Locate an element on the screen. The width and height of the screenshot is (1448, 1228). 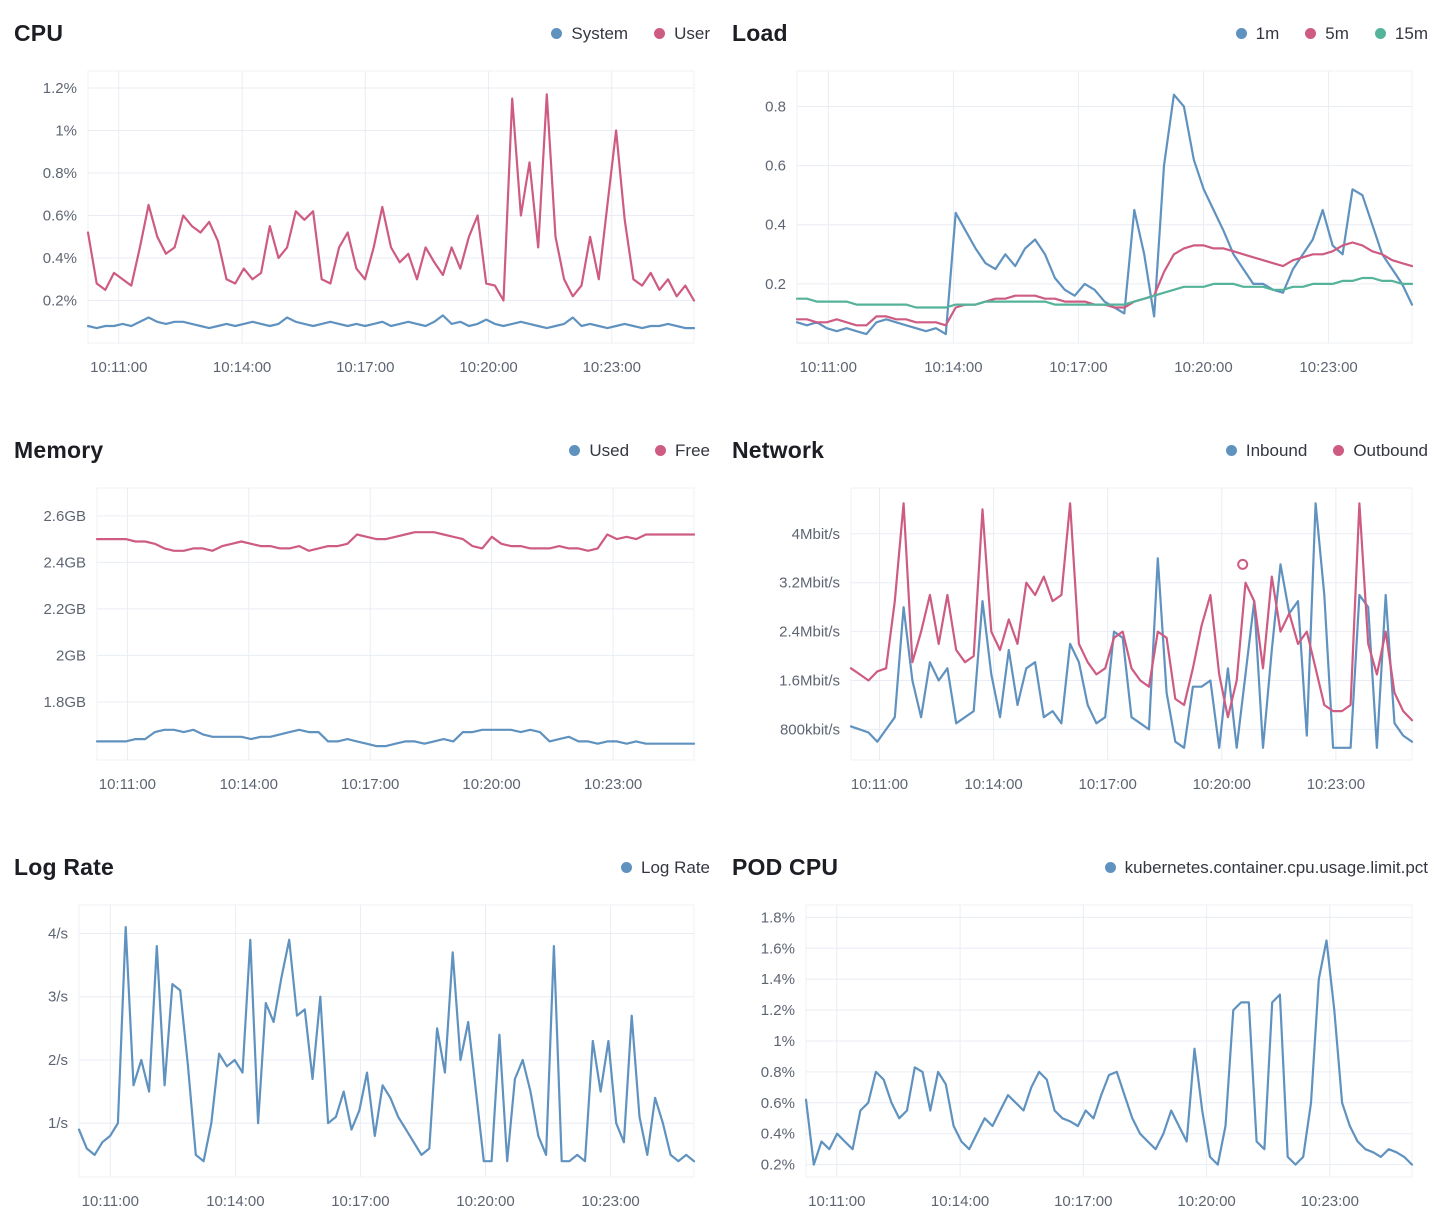
chart-header: Load 1m 5m 15m is located at coordinates (1083, 31).